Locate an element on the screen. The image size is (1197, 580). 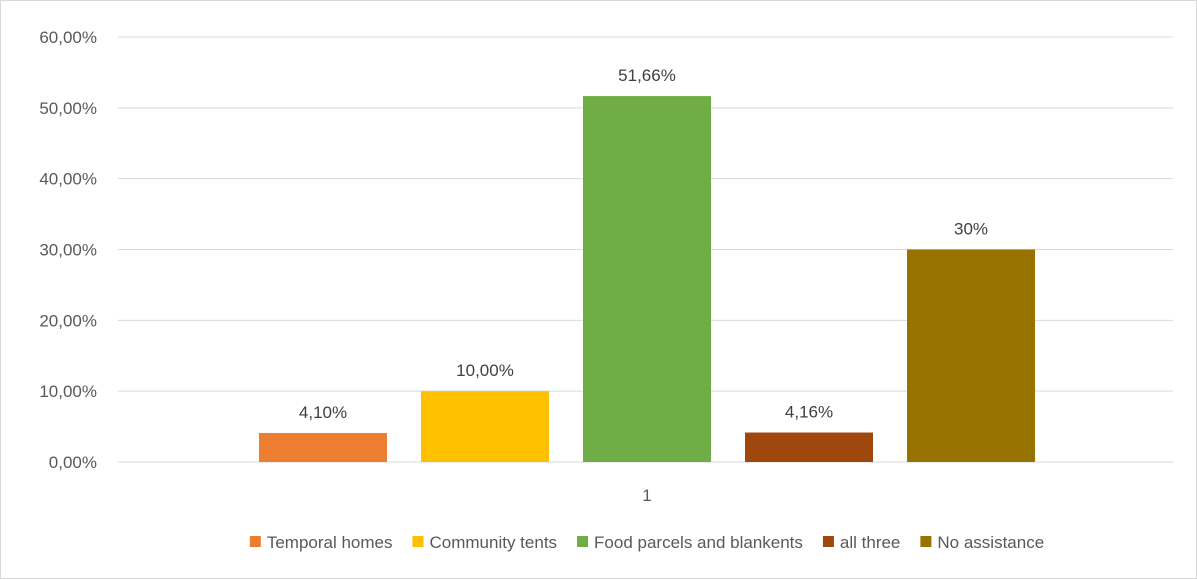
data-label: 4,16% is located at coordinates (809, 412).